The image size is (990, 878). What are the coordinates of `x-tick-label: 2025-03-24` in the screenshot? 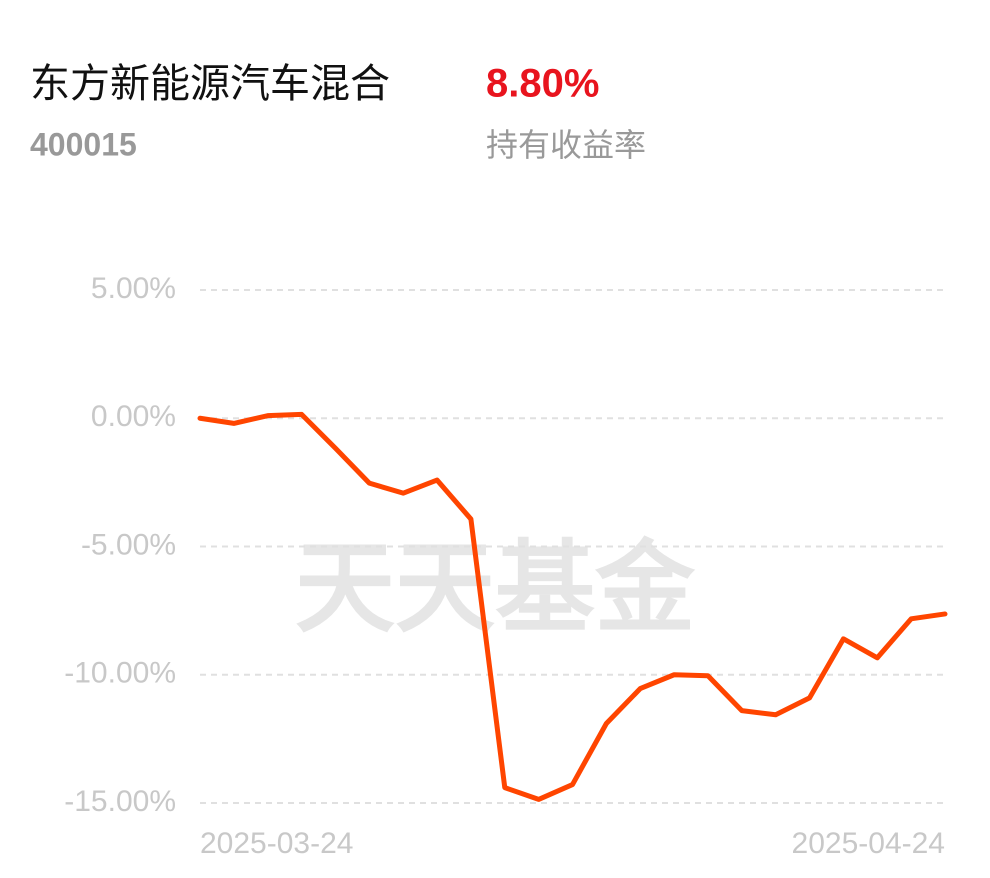 It's located at (276, 843).